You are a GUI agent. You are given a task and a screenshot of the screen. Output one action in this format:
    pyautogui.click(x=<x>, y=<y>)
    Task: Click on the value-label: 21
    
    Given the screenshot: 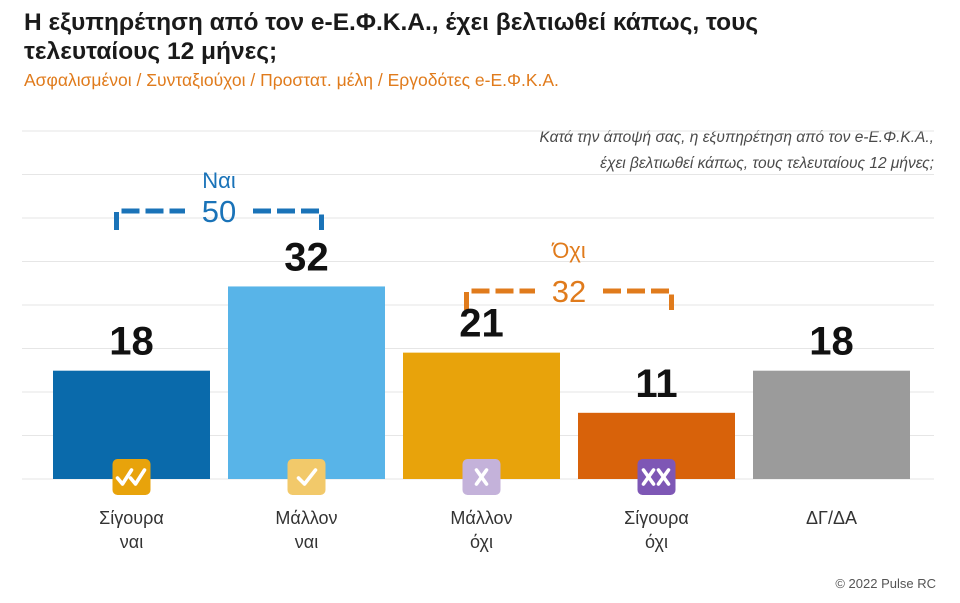 What is the action you would take?
    pyautogui.click(x=481, y=324)
    